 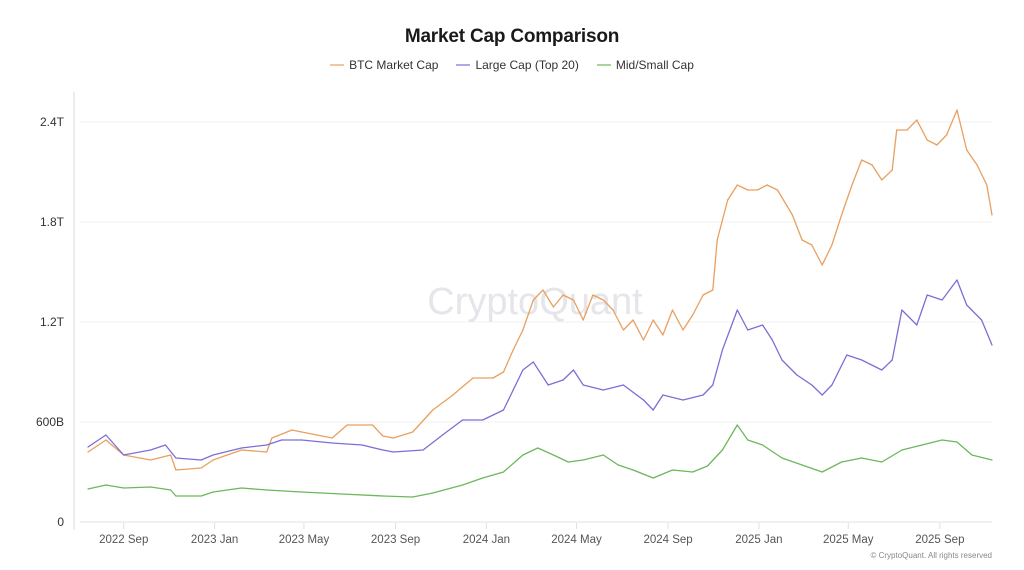 I want to click on legend-item-large-cap: Large Cap (Top 20), so click(x=517, y=65).